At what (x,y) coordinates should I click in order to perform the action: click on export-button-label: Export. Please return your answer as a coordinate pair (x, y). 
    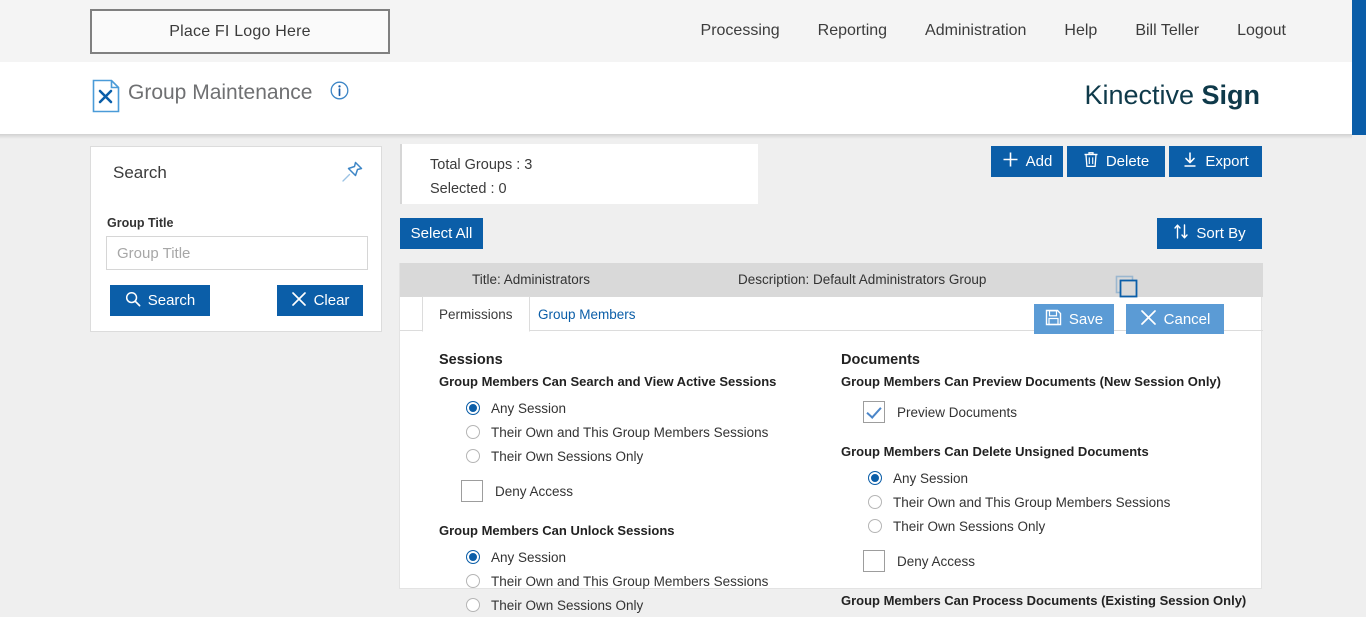
    Looking at the image, I should click on (1227, 161).